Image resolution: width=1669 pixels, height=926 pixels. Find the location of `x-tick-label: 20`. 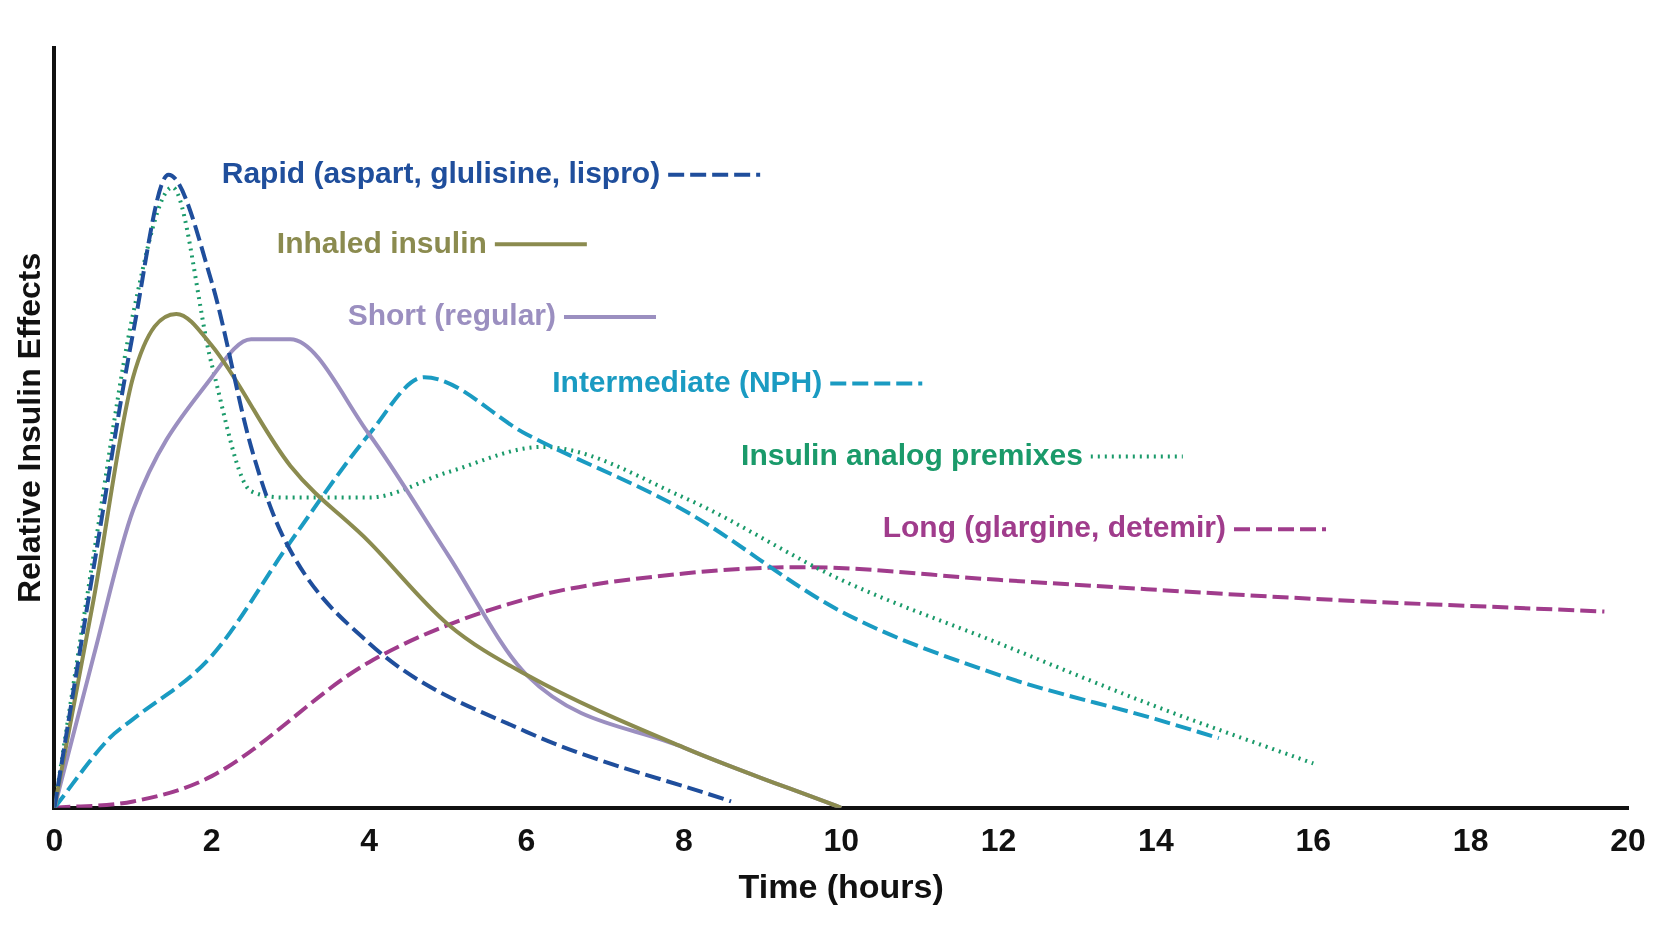

x-tick-label: 20 is located at coordinates (1628, 839).